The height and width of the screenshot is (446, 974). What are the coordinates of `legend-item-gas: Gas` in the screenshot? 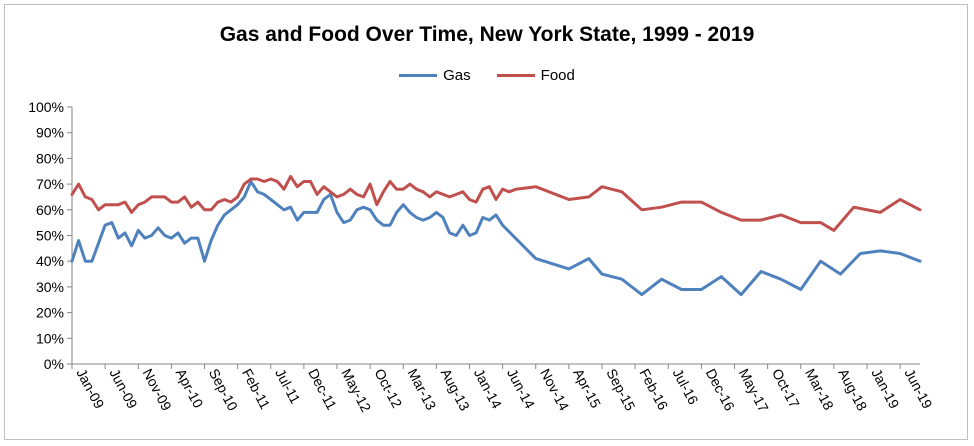 It's located at (435, 75).